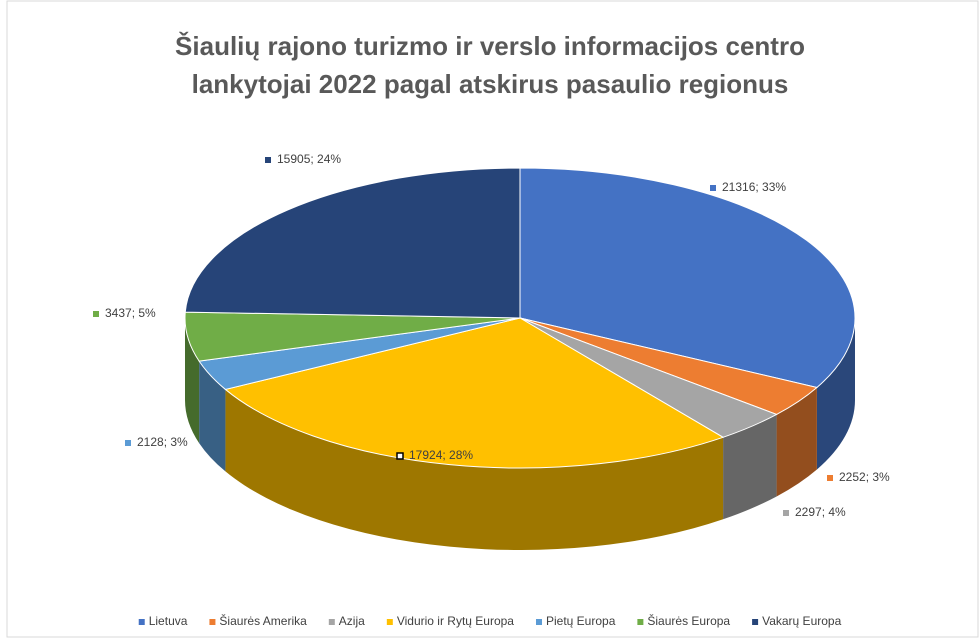  Describe the element at coordinates (864, 477) in the screenshot. I see `data-label: 2252; 3%` at that location.